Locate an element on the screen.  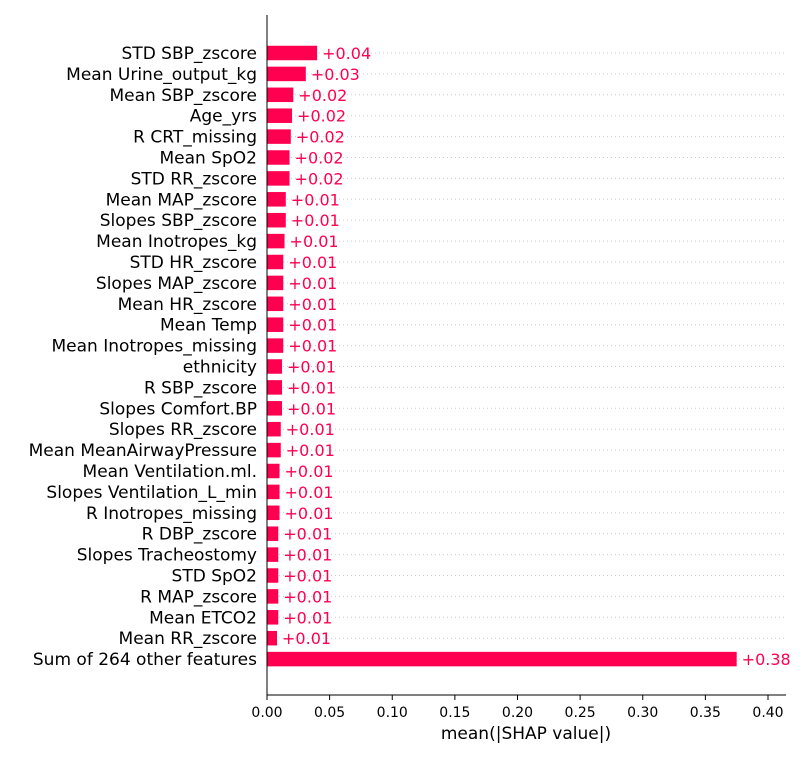
category-label: STD SpO2 is located at coordinates (214, 577).